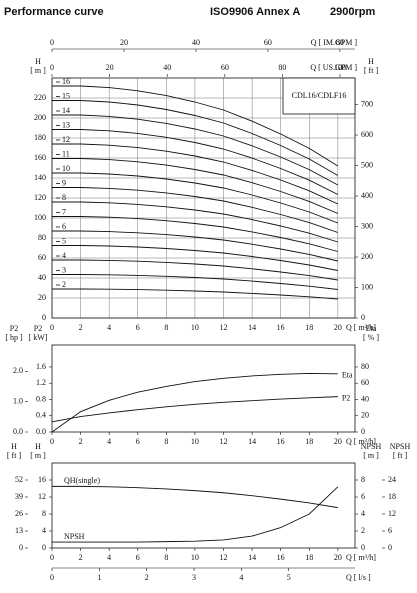  Describe the element at coordinates (147, 577) in the screenshot. I see `bottom-tick-label: 2` at that location.